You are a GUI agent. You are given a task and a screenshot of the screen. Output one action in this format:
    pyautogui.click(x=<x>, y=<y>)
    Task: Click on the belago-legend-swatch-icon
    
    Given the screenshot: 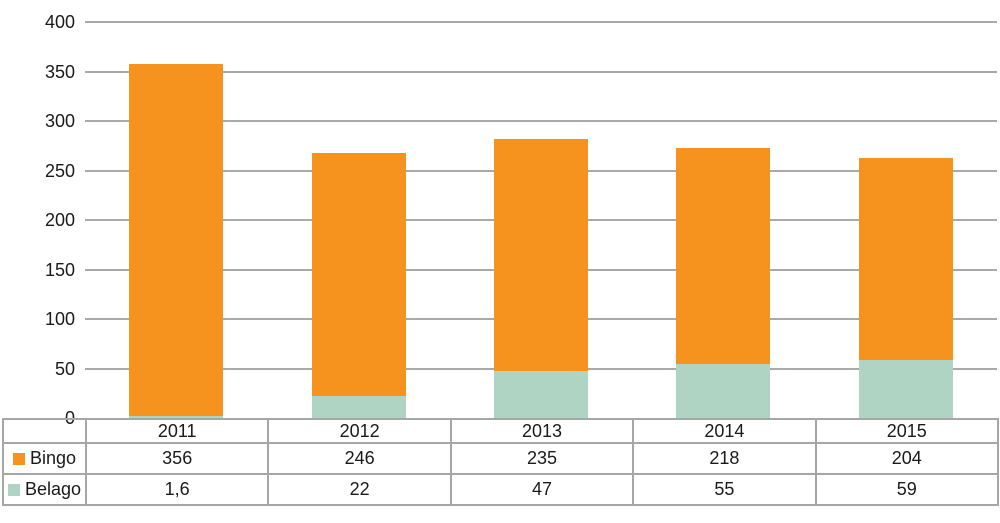 What is the action you would take?
    pyautogui.click(x=13, y=490)
    